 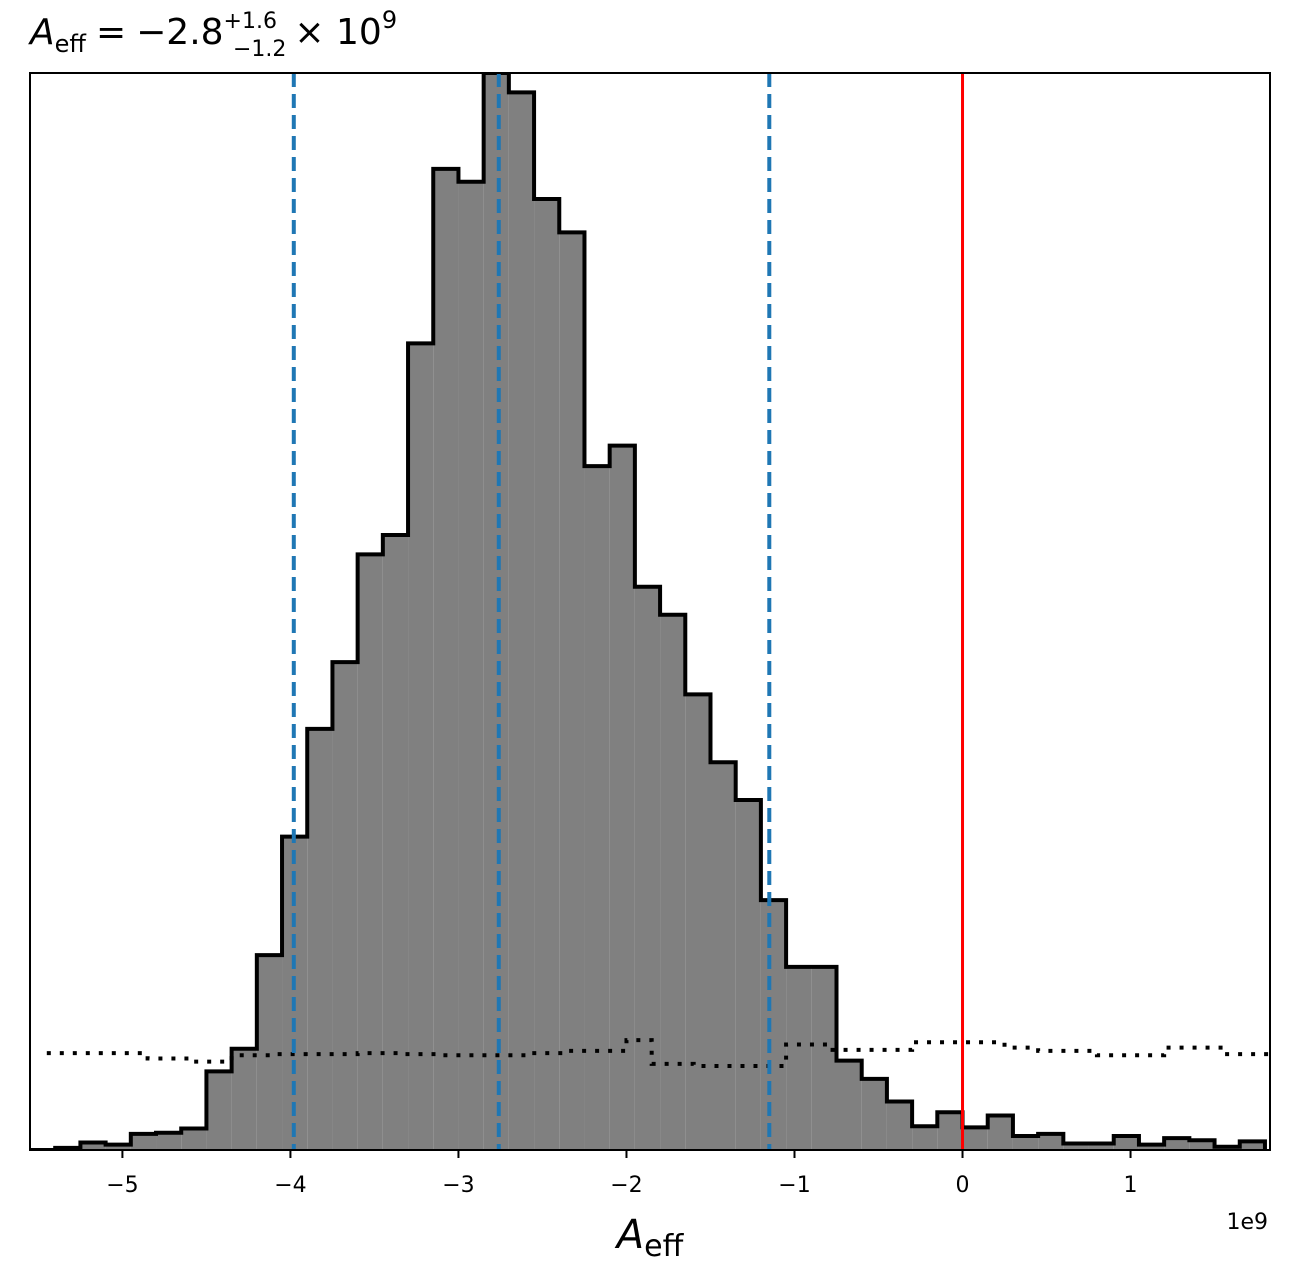 What do you see at coordinates (629, 1235) in the screenshot?
I see `xlabel-symbol: A` at bounding box center [629, 1235].